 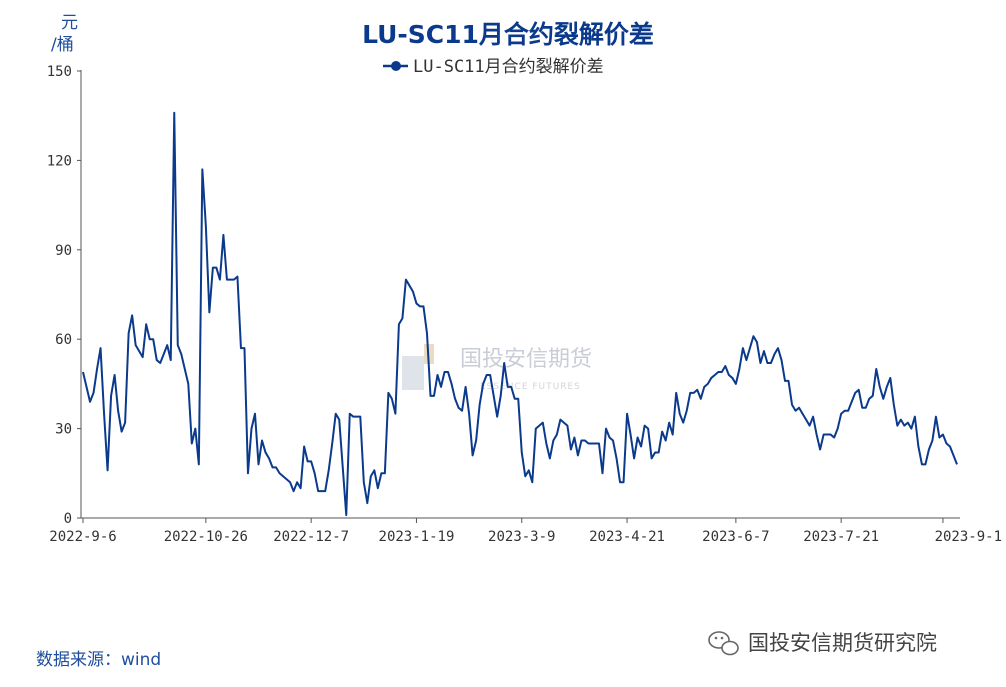 I want to click on x-tick-label: 2023-3-9, so click(x=521, y=537).